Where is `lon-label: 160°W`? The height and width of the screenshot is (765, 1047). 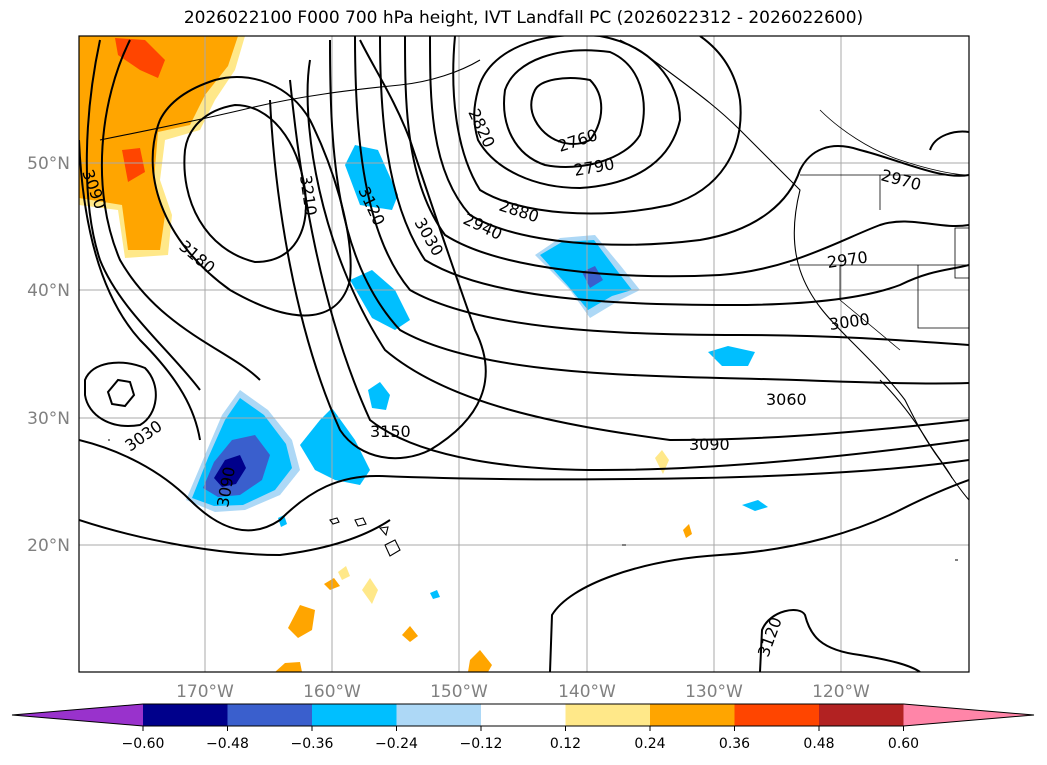 lon-label: 160°W is located at coordinates (332, 692).